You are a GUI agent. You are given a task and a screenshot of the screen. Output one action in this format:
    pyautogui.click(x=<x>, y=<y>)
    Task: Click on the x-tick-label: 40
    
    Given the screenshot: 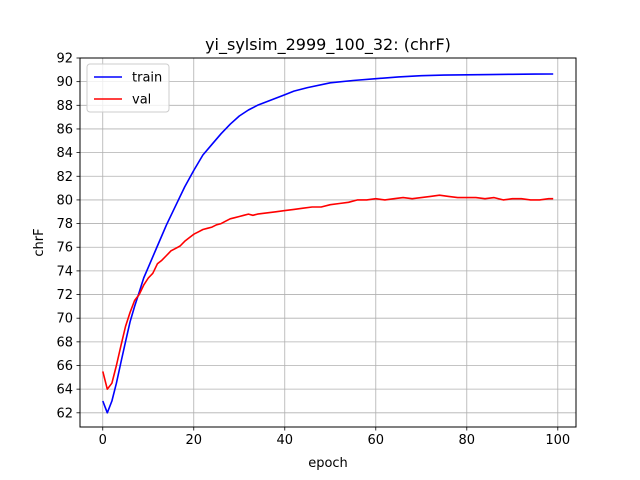 What is the action you would take?
    pyautogui.click(x=284, y=440)
    